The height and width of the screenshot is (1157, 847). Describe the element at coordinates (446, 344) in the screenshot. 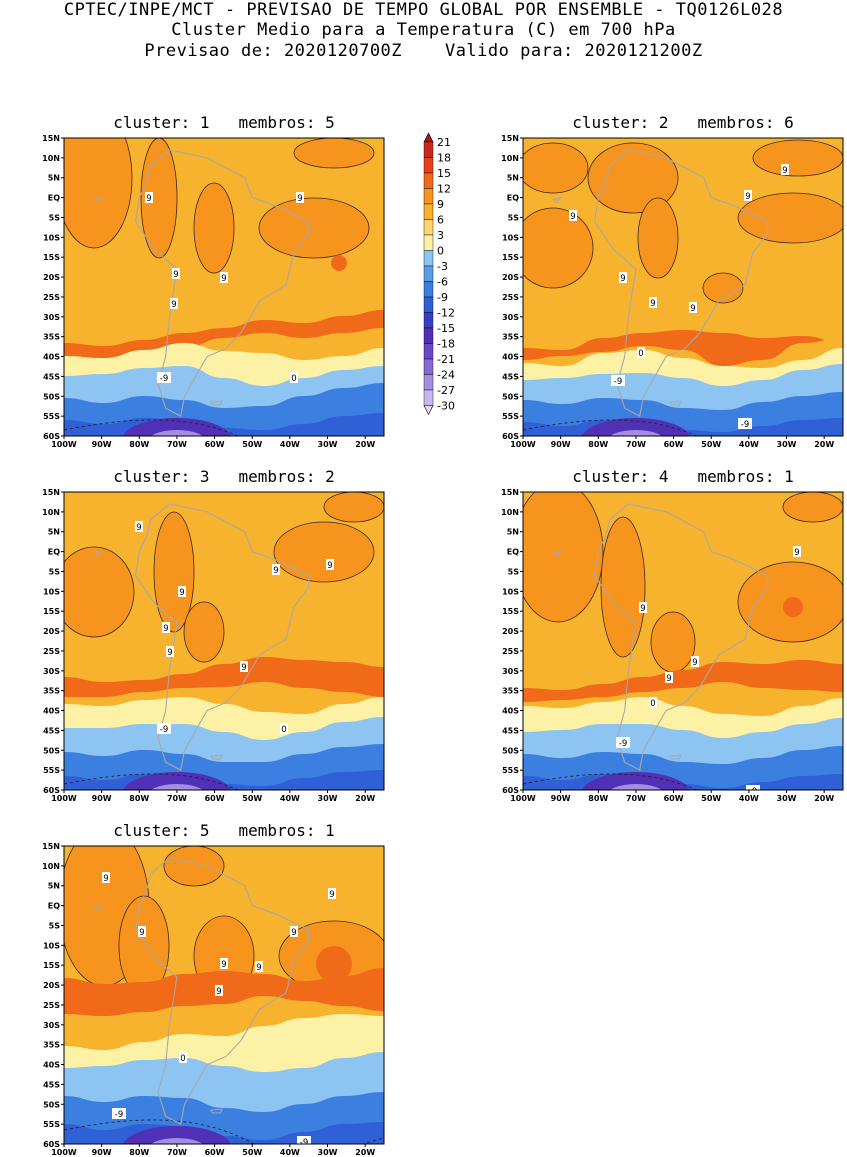

I see `colorbar-level-label: -18` at that location.